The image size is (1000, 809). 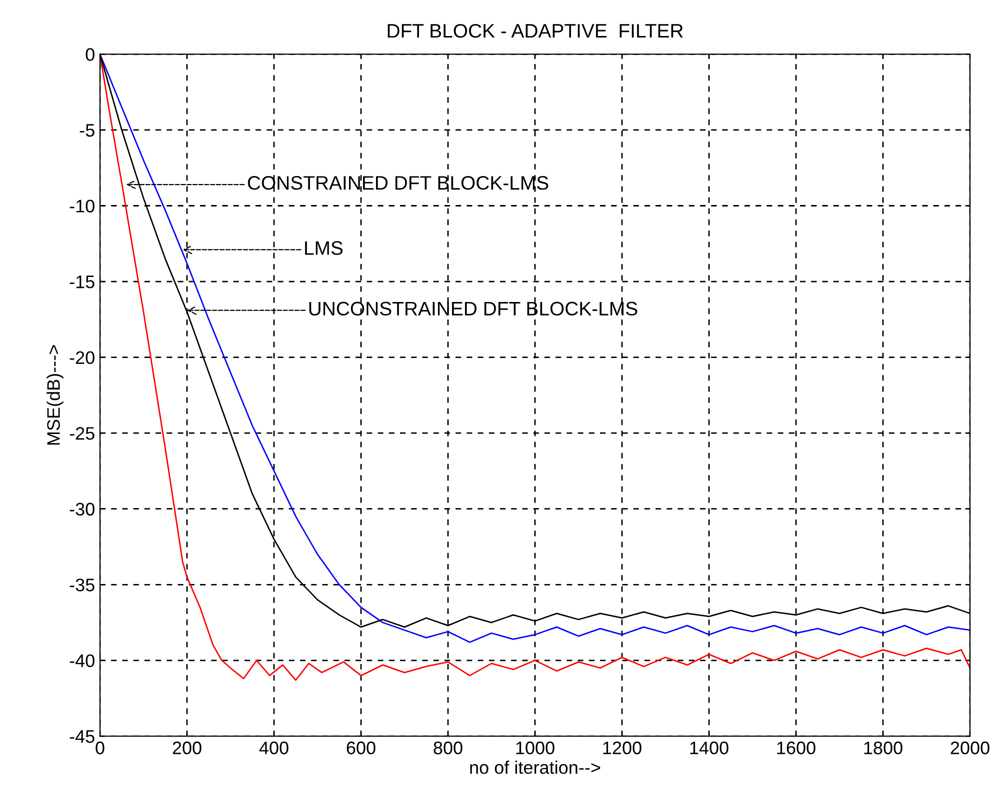 What do you see at coordinates (448, 748) in the screenshot?
I see `x-tick-label: 800` at bounding box center [448, 748].